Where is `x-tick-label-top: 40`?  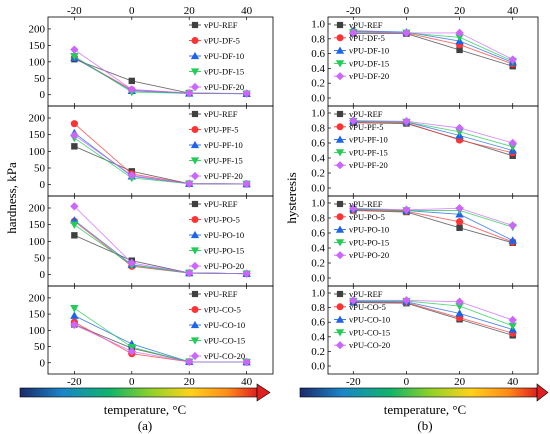 x-tick-label-top: 40 is located at coordinates (513, 11).